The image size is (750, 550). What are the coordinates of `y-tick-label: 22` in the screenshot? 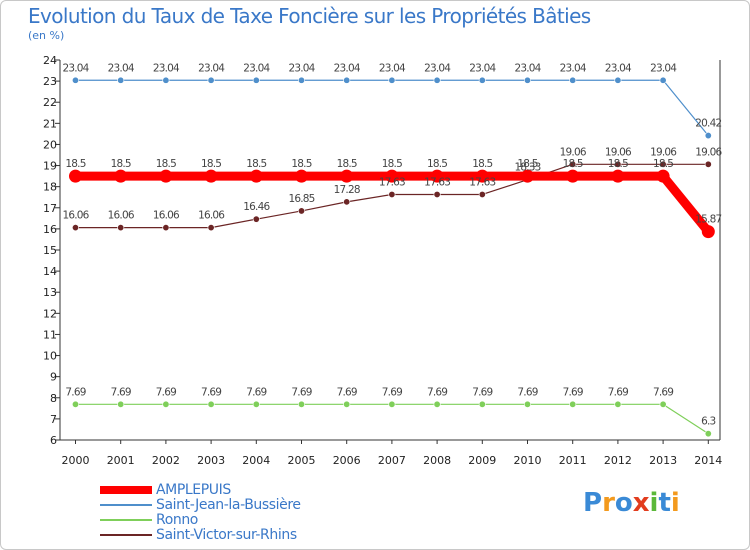 It's located at (50, 102).